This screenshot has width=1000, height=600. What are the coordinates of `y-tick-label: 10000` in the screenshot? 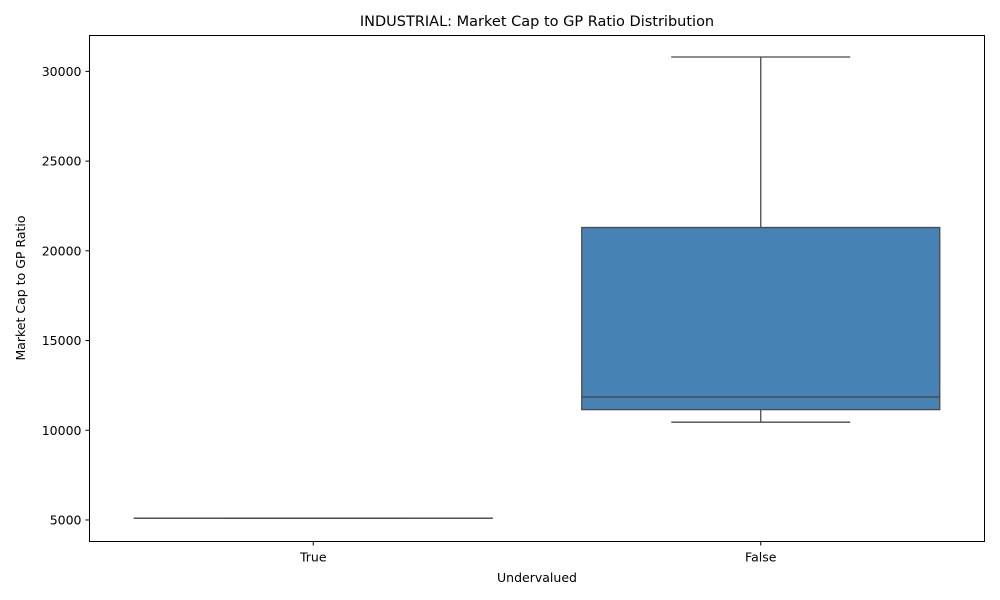 It's located at (62, 430).